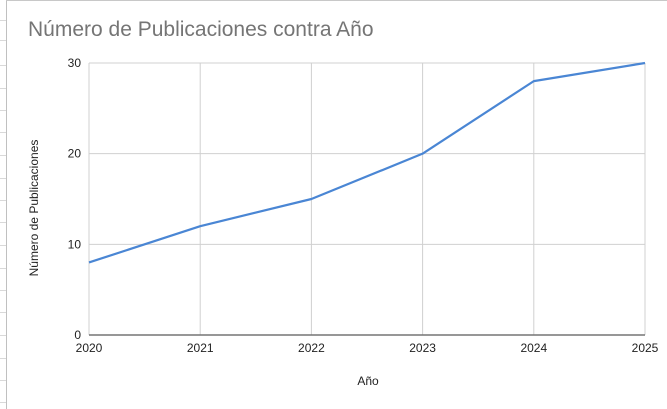 The width and height of the screenshot is (667, 409). Describe the element at coordinates (75, 63) in the screenshot. I see `y-tick-label: 30` at that location.